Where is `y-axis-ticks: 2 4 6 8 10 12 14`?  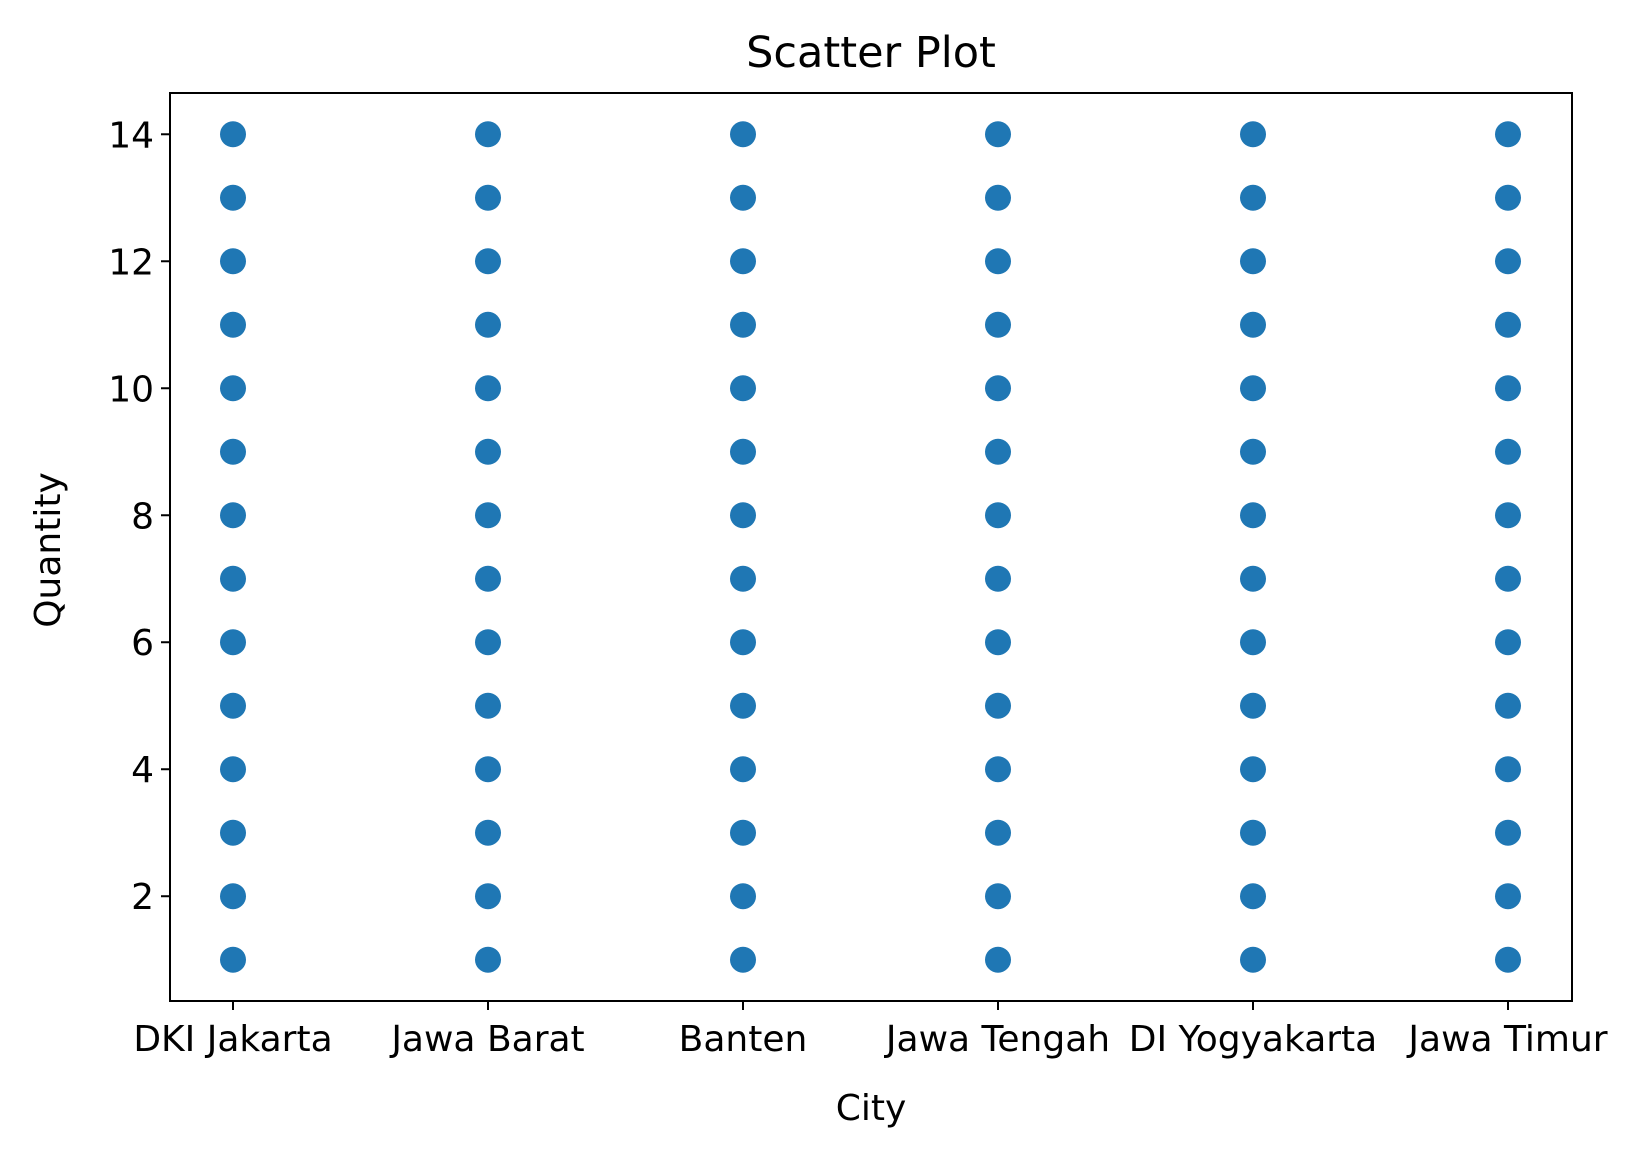
y-axis-ticks: 2 4 6 8 10 12 14 is located at coordinates (139, 516).